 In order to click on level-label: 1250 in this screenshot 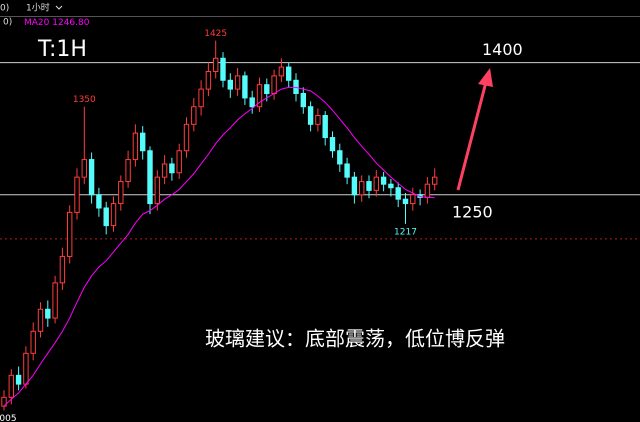, I will do `click(472, 211)`.